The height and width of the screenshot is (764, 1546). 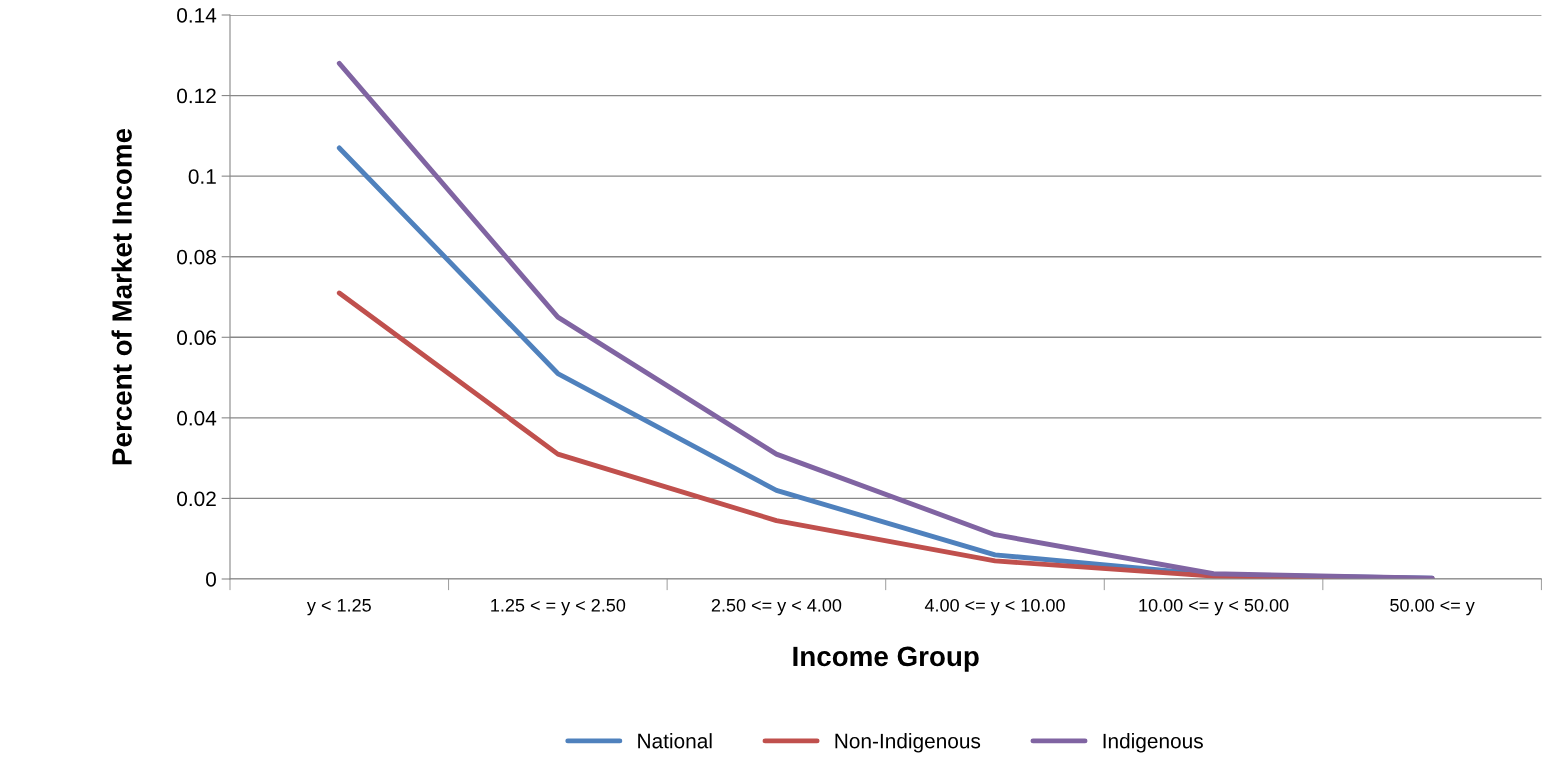 I want to click on y-tick-label: 0.02, so click(x=196, y=499).